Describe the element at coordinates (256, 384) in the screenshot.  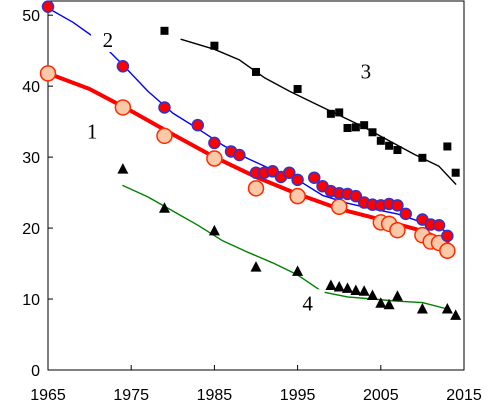
I see `x-axis: 1965 1975 1985 1995 2005 2015` at that location.